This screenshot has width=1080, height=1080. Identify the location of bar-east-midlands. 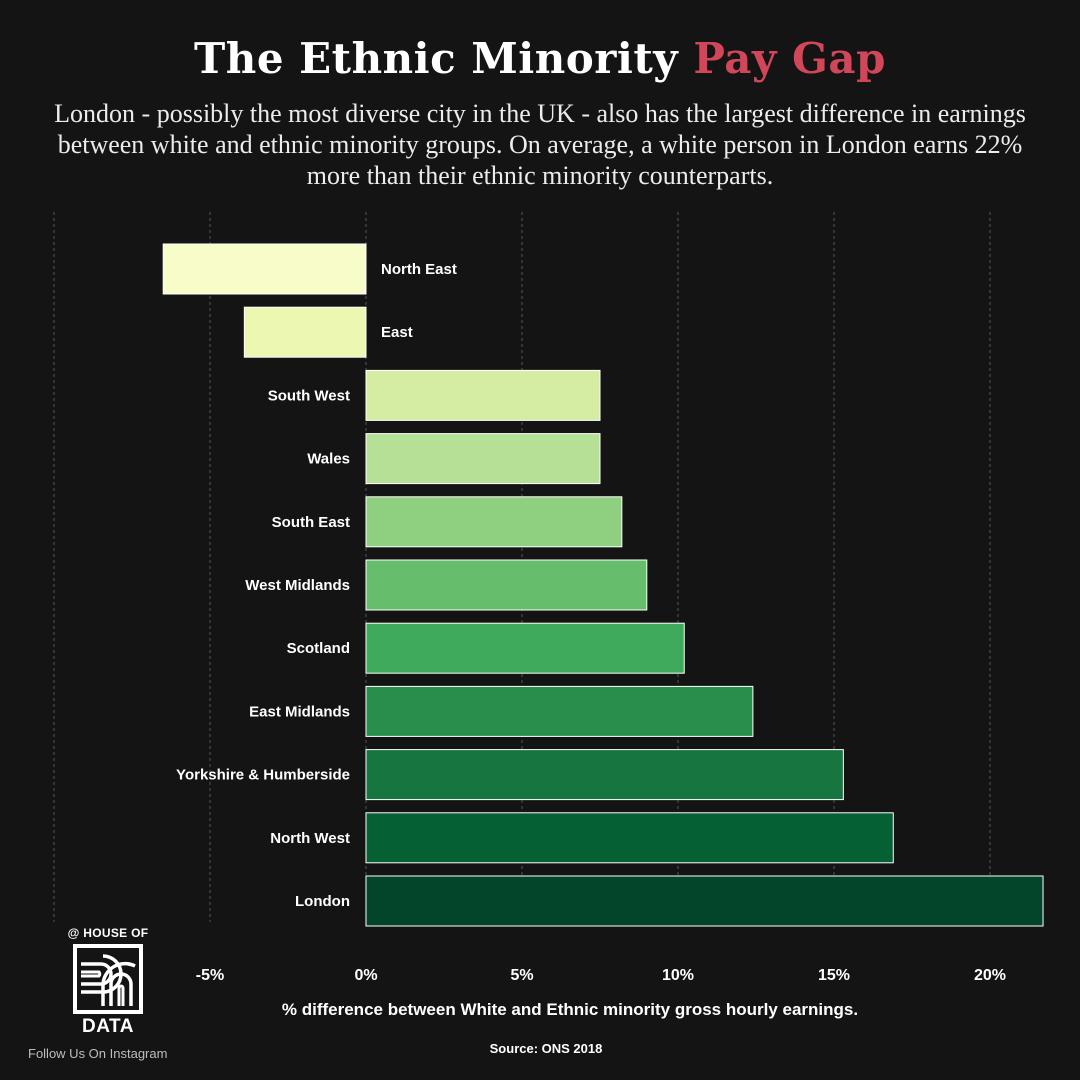
(559, 711).